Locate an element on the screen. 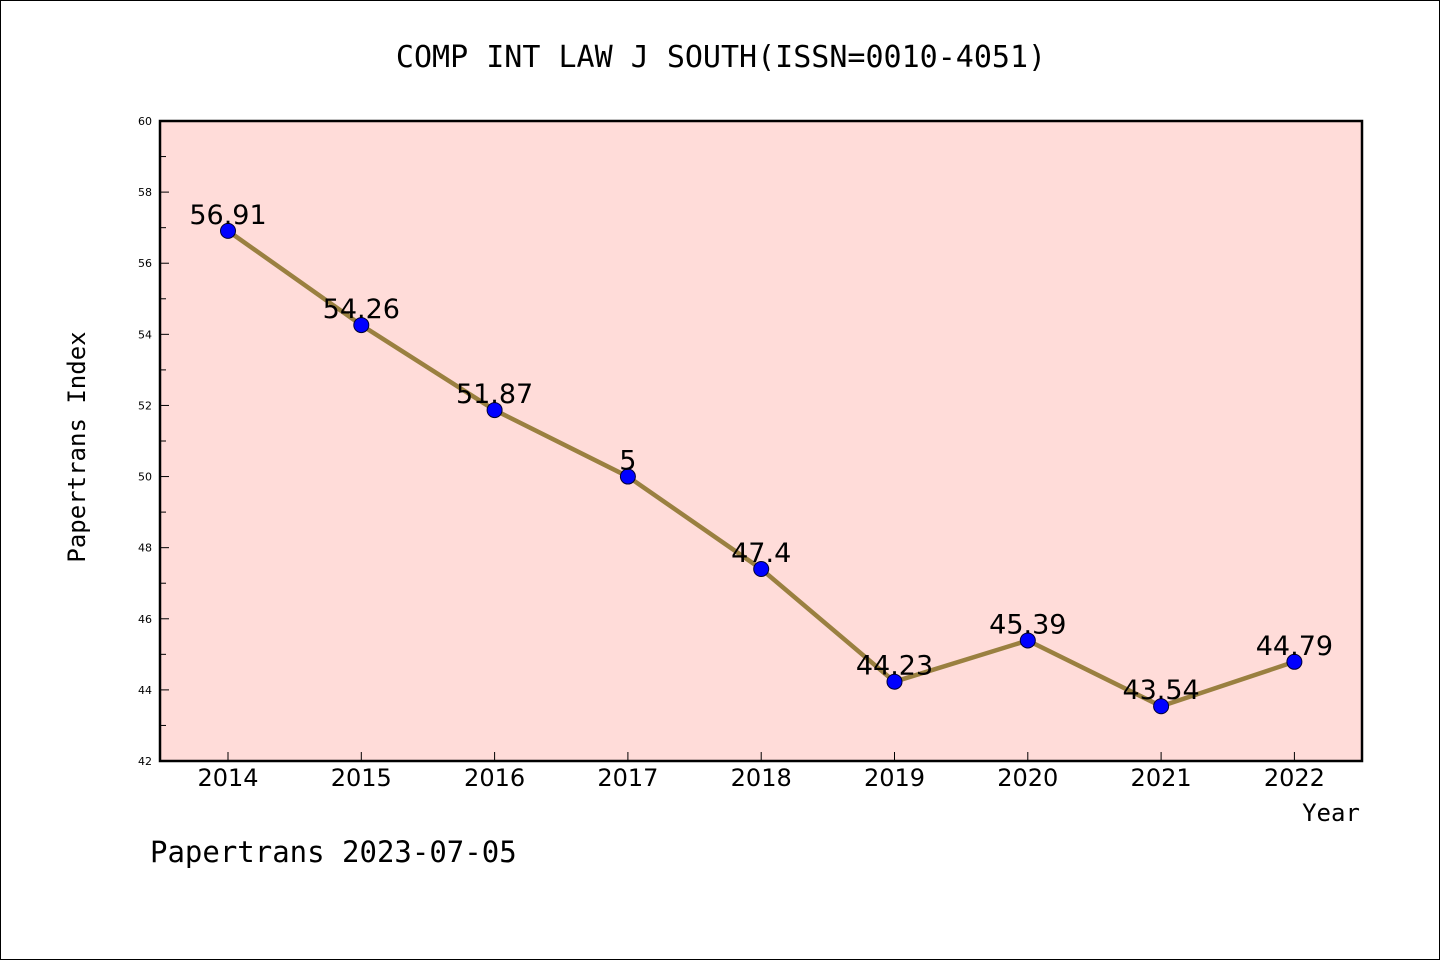 Image resolution: width=1440 pixels, height=961 pixels. y-tick-label: 46 is located at coordinates (145, 619).